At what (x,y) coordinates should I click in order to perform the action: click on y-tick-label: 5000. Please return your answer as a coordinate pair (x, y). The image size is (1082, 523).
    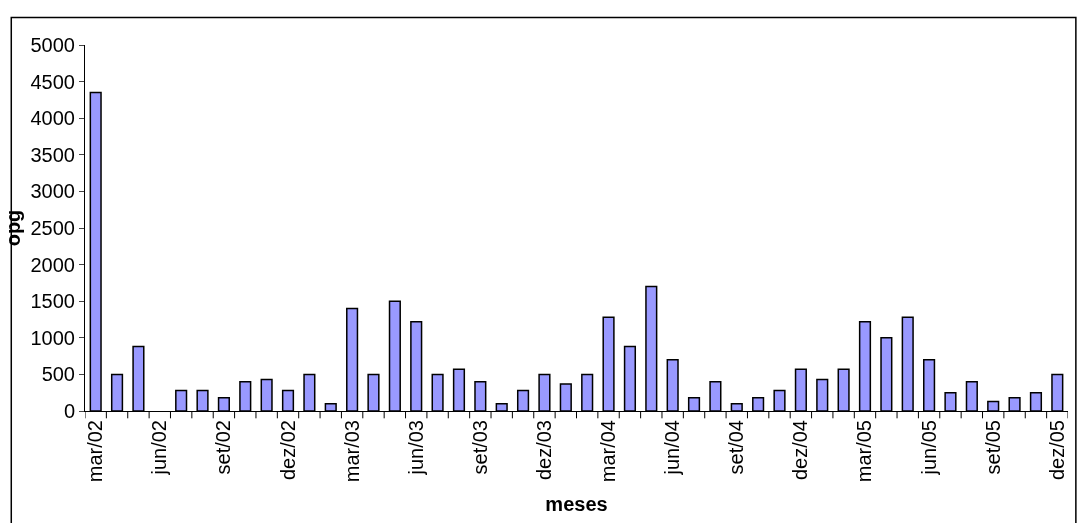
    Looking at the image, I should click on (52, 45).